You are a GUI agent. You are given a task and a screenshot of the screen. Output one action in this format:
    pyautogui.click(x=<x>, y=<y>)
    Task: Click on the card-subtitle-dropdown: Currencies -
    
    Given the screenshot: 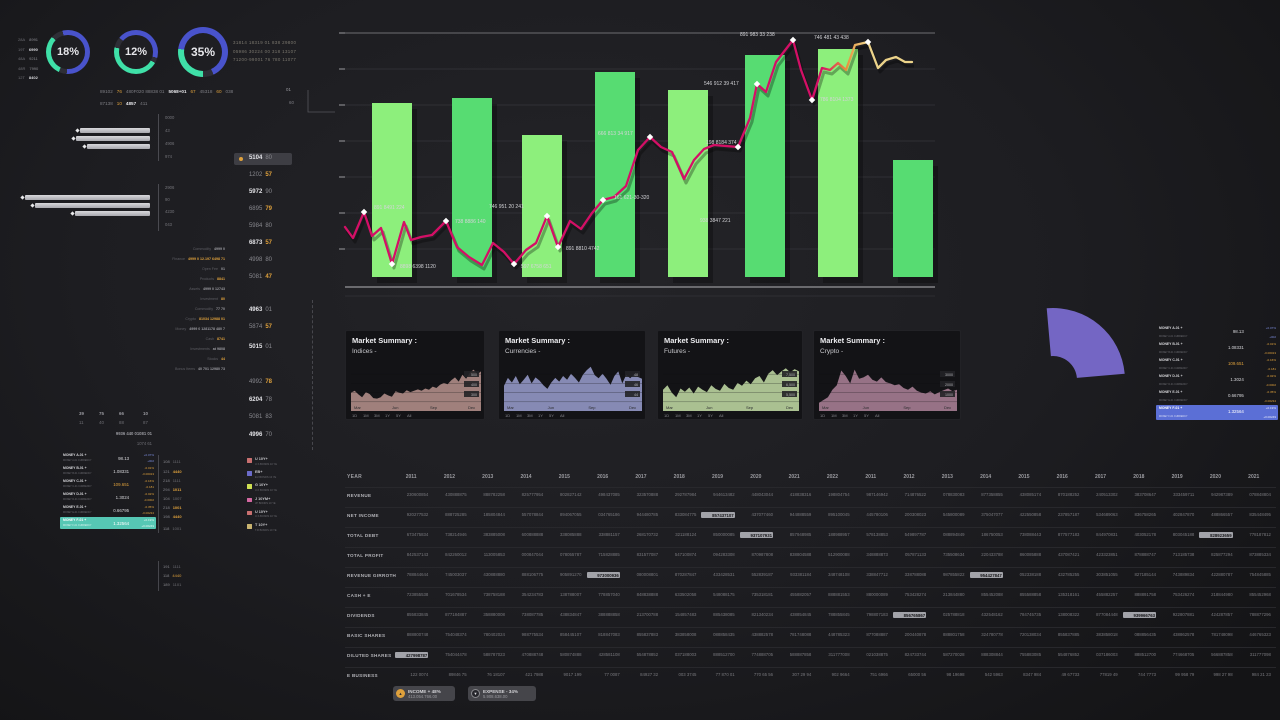 What is the action you would take?
    pyautogui.click(x=523, y=351)
    